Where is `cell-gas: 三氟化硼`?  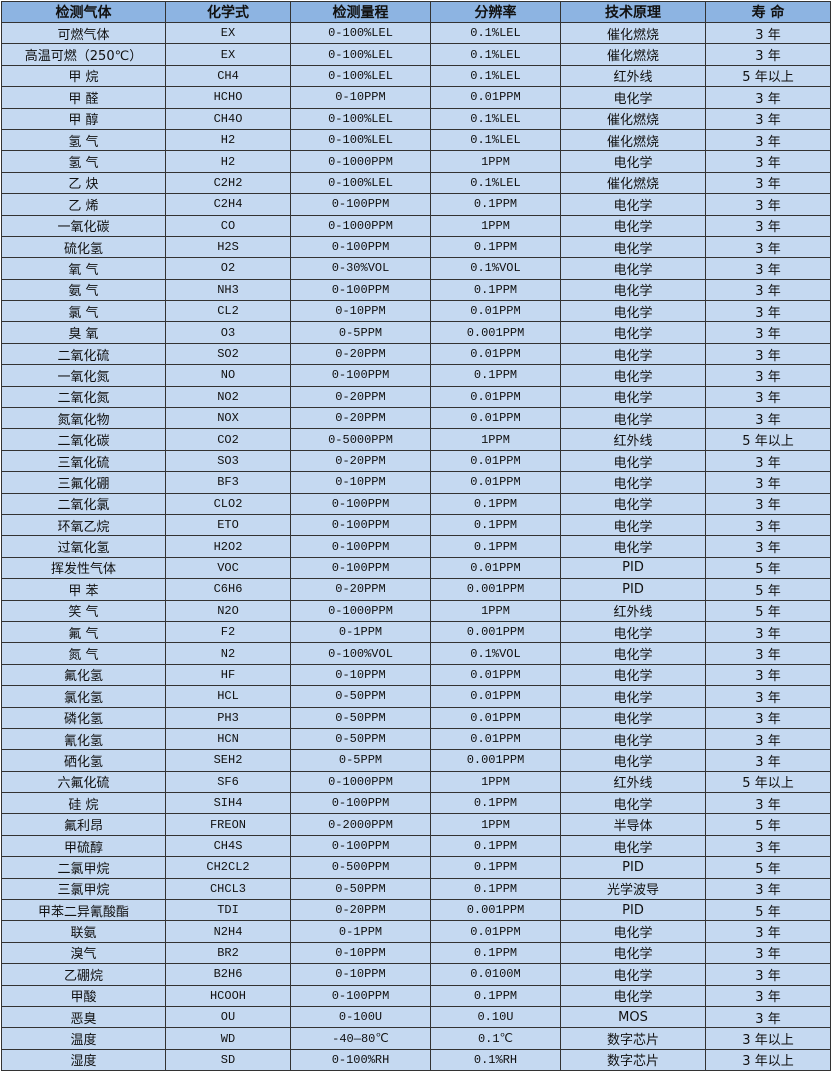 cell-gas: 三氟化硼 is located at coordinates (83, 482).